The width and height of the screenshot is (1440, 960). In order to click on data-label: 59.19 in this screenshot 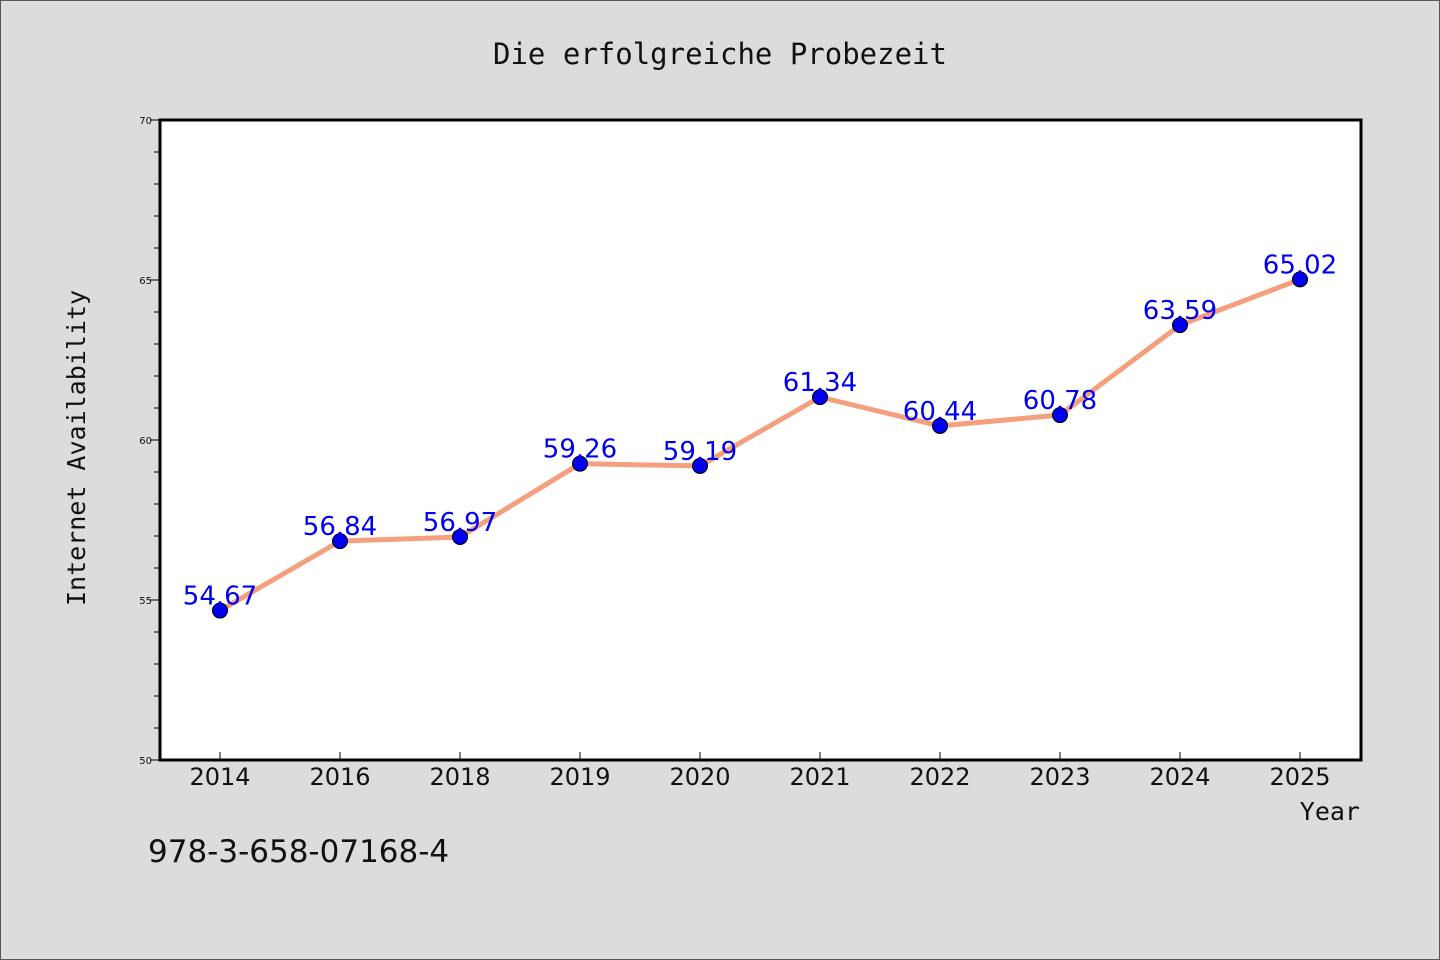, I will do `click(700, 452)`.